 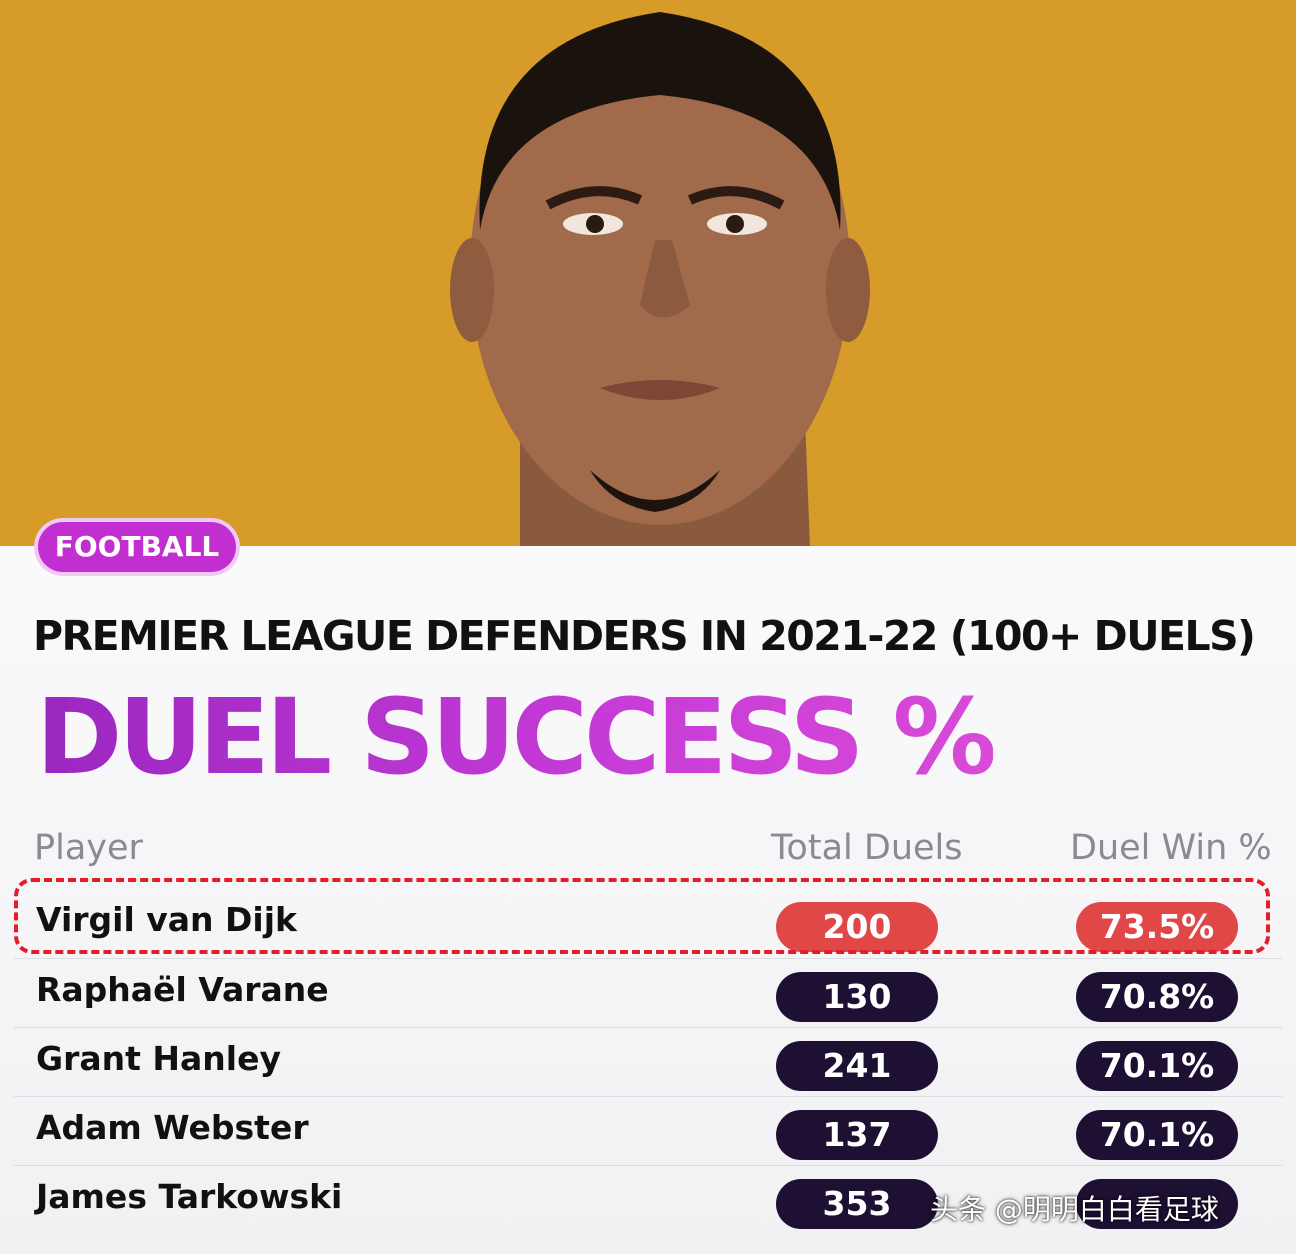 I want to click on duel-win-value: 70.8%, so click(x=1157, y=997).